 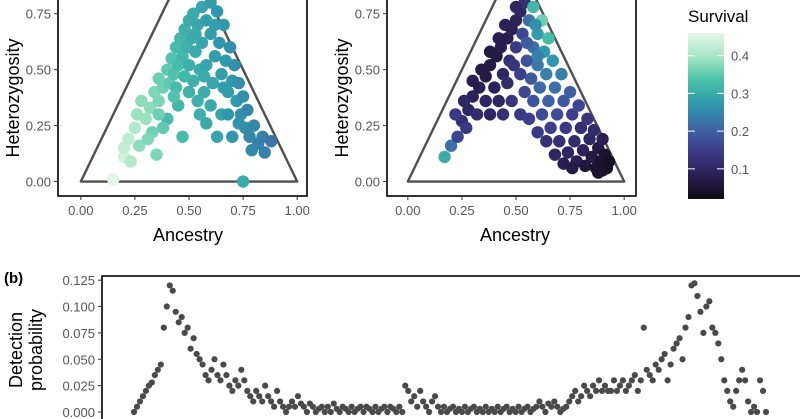 I want to click on x-tick-label: 0.50, so click(x=188, y=210).